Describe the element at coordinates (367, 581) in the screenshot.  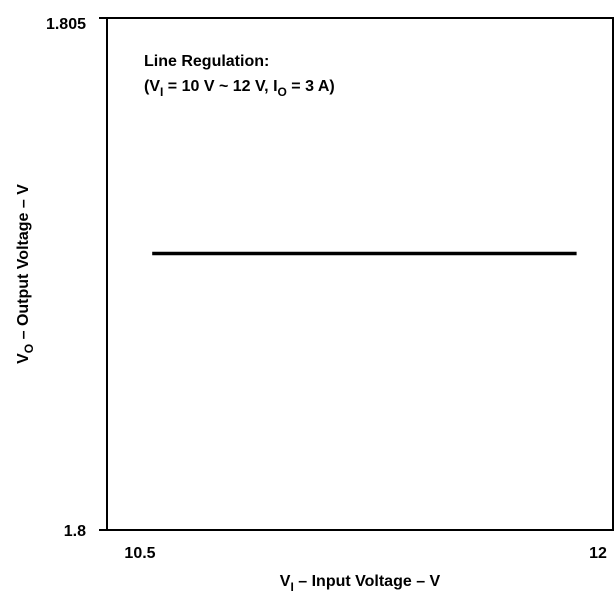
I see `x-axis-text: – Input Voltage – V` at that location.